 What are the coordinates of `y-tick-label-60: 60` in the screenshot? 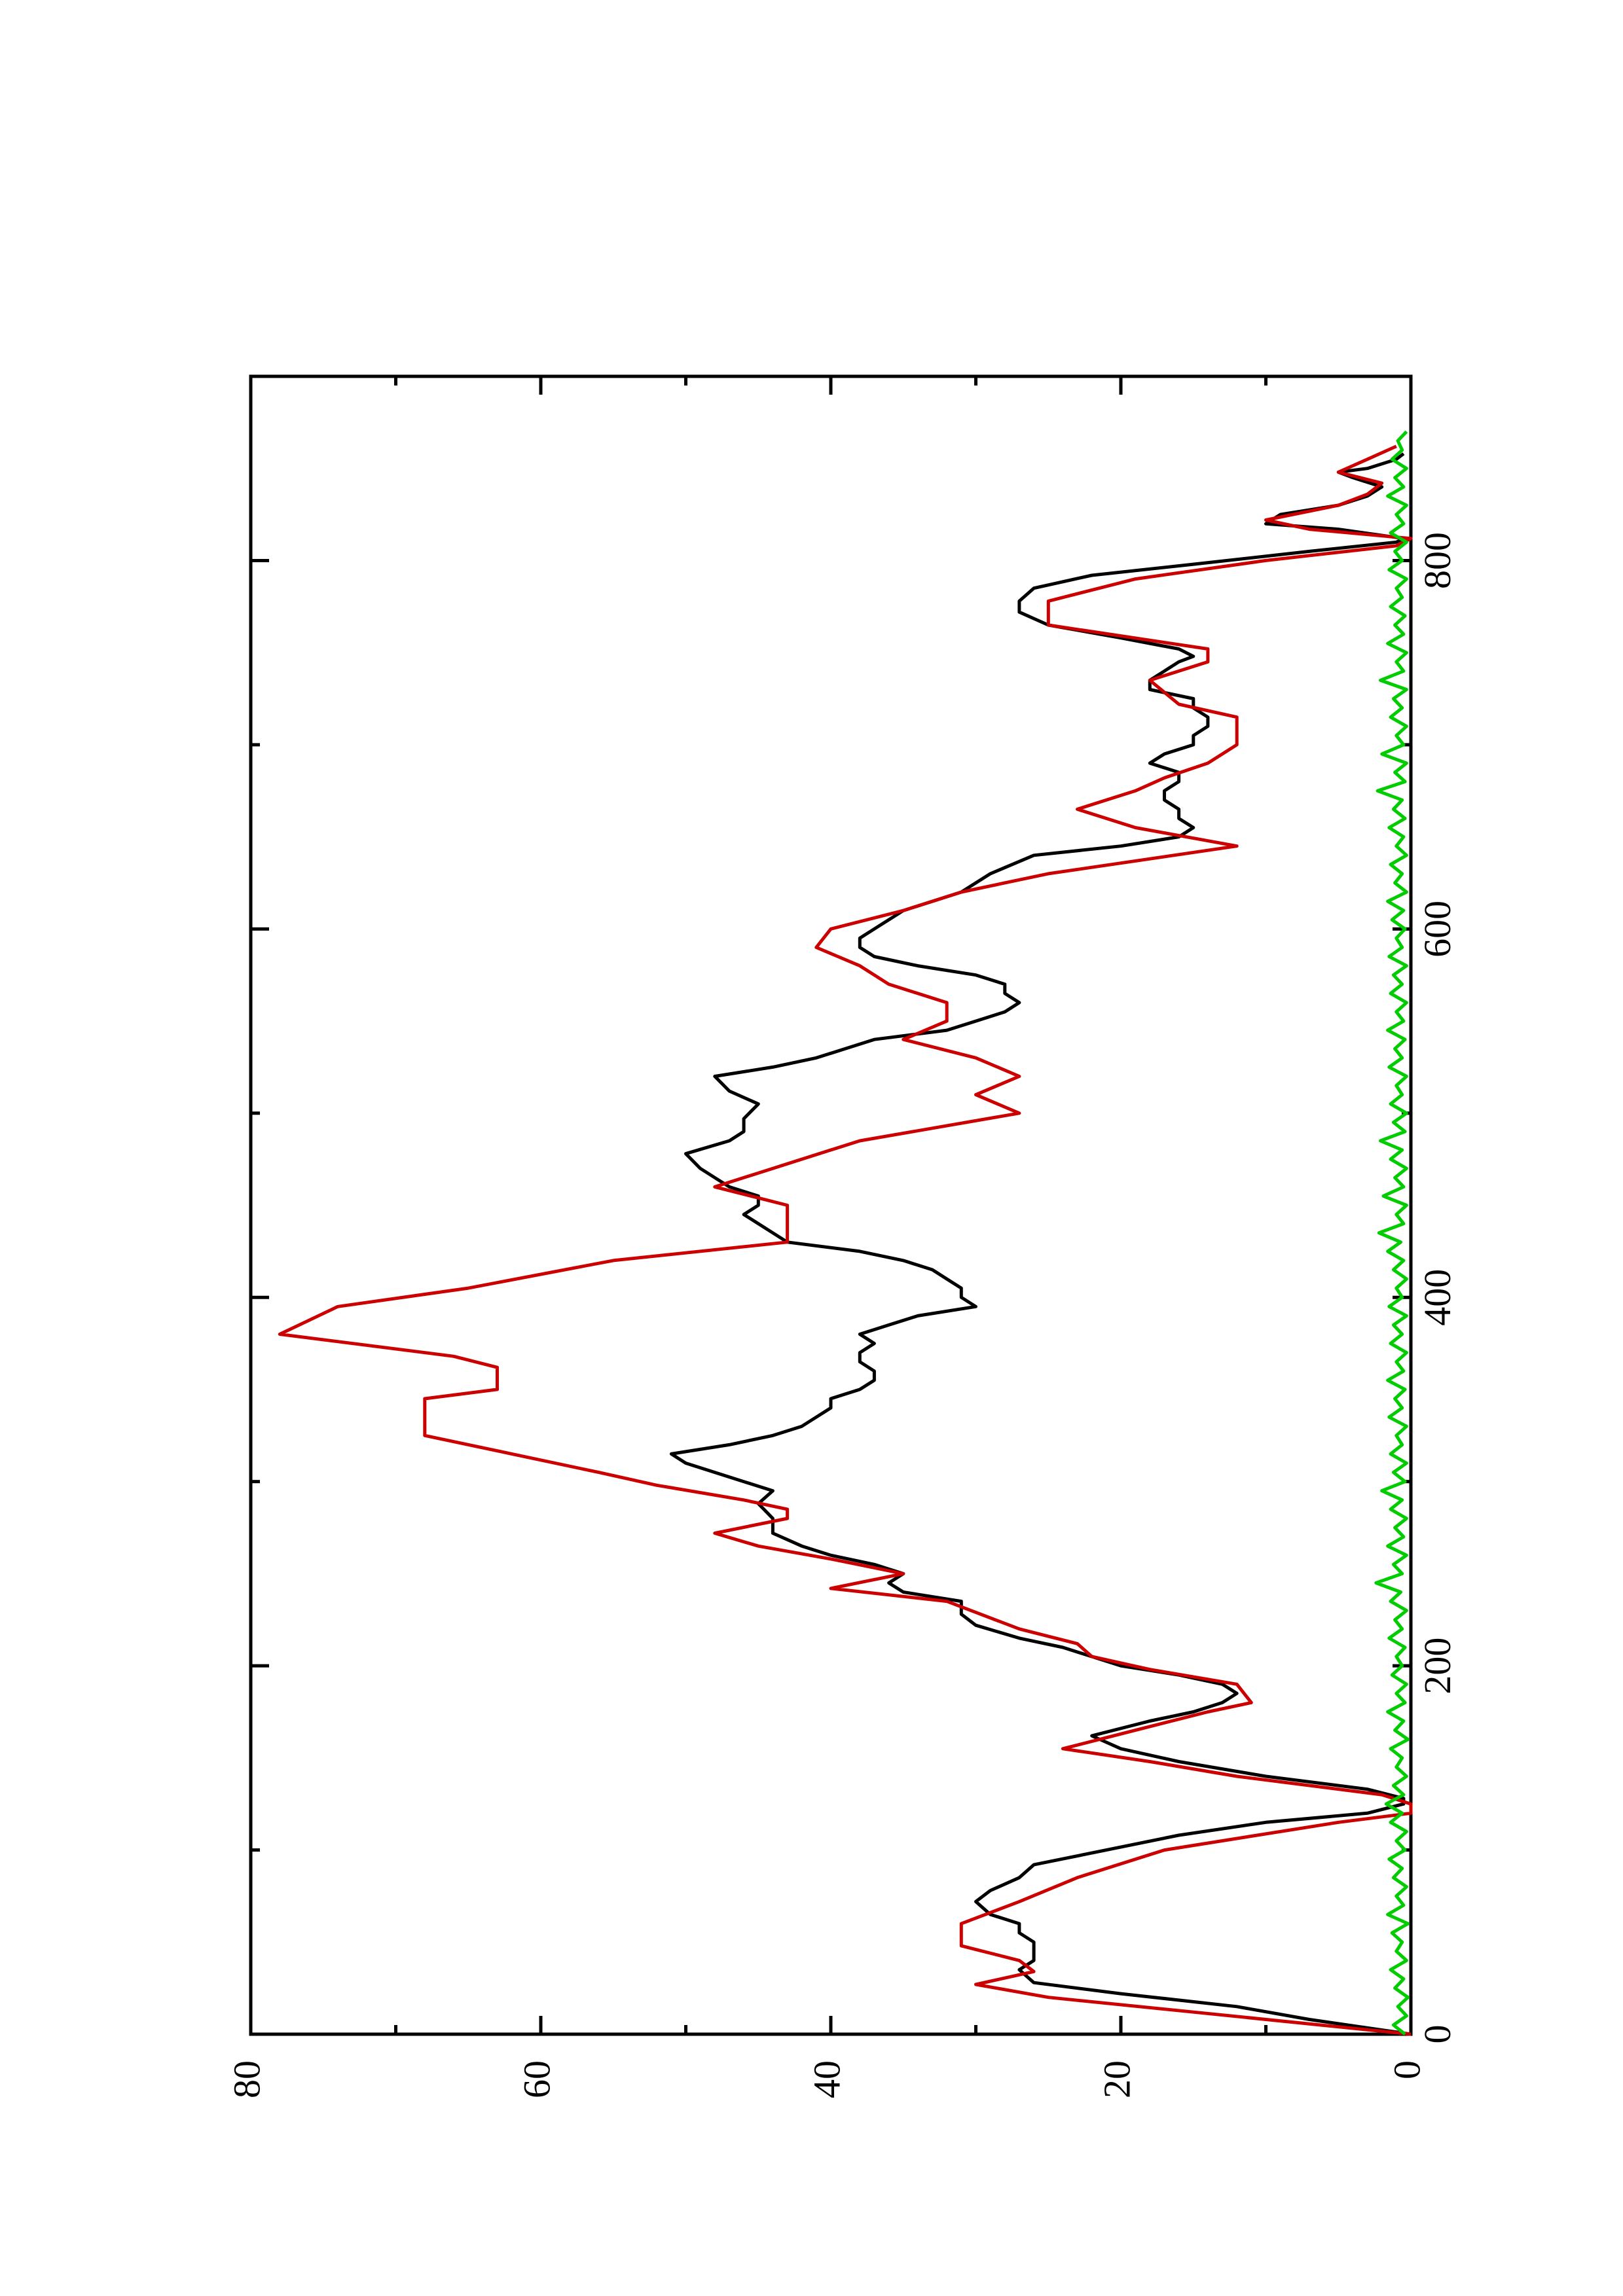 It's located at (536, 2079).